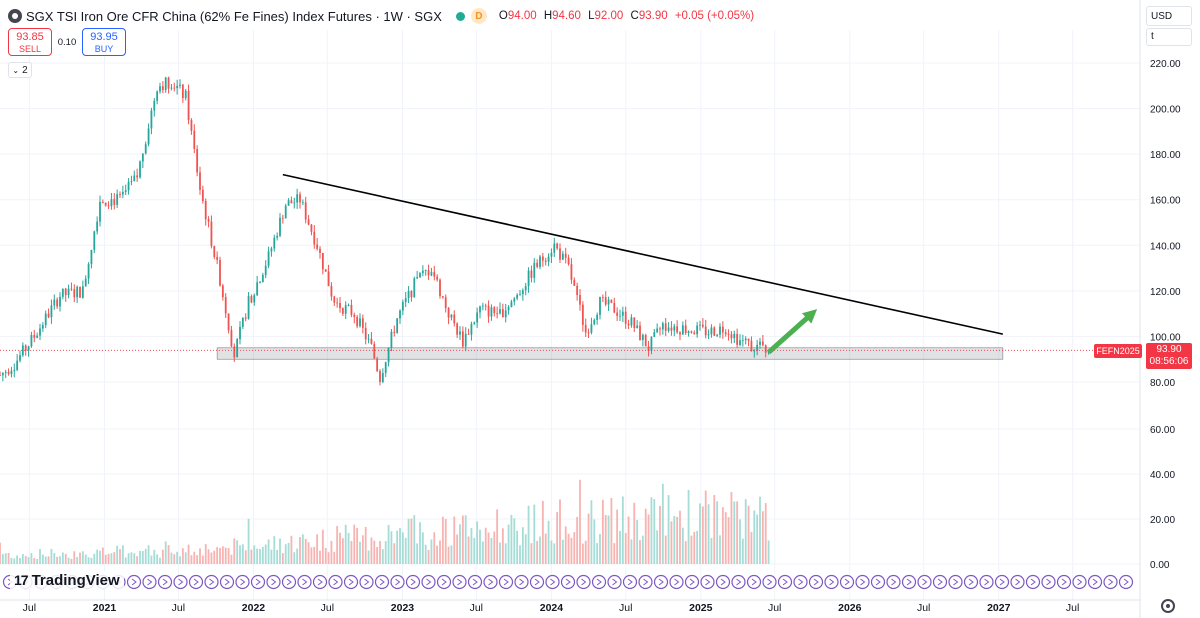 The width and height of the screenshot is (1200, 618). I want to click on buy-button: 93.95 BUY, so click(104, 42).